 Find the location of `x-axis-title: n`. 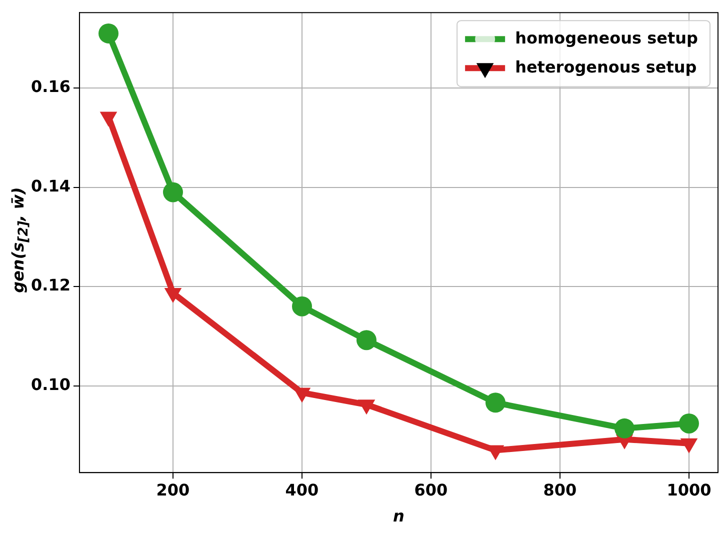

x-axis-title: n is located at coordinates (398, 516).